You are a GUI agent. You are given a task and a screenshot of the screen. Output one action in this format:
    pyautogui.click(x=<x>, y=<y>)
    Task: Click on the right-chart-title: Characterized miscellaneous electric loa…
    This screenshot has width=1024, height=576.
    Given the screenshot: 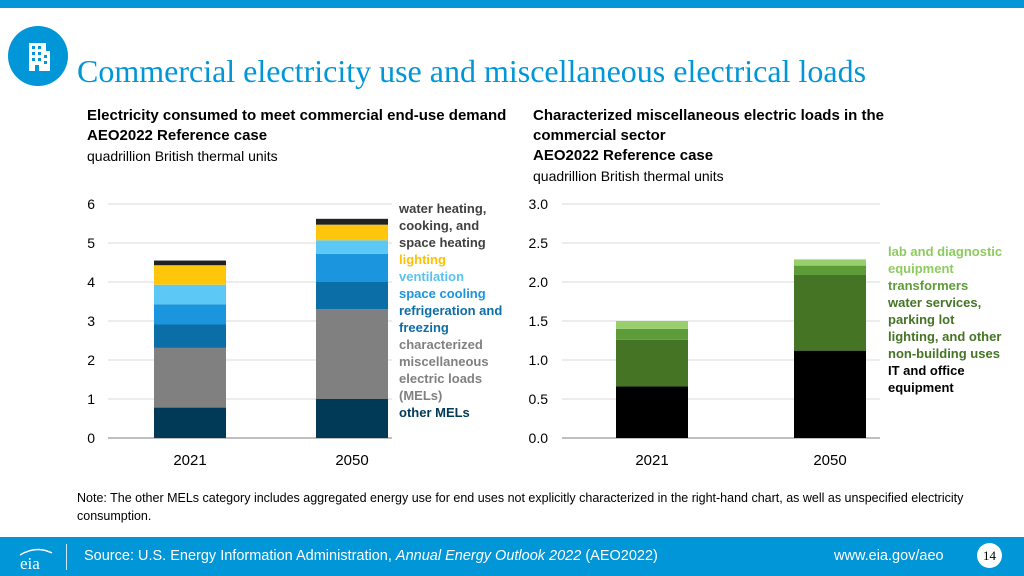 What is the action you would take?
    pyautogui.click(x=708, y=125)
    